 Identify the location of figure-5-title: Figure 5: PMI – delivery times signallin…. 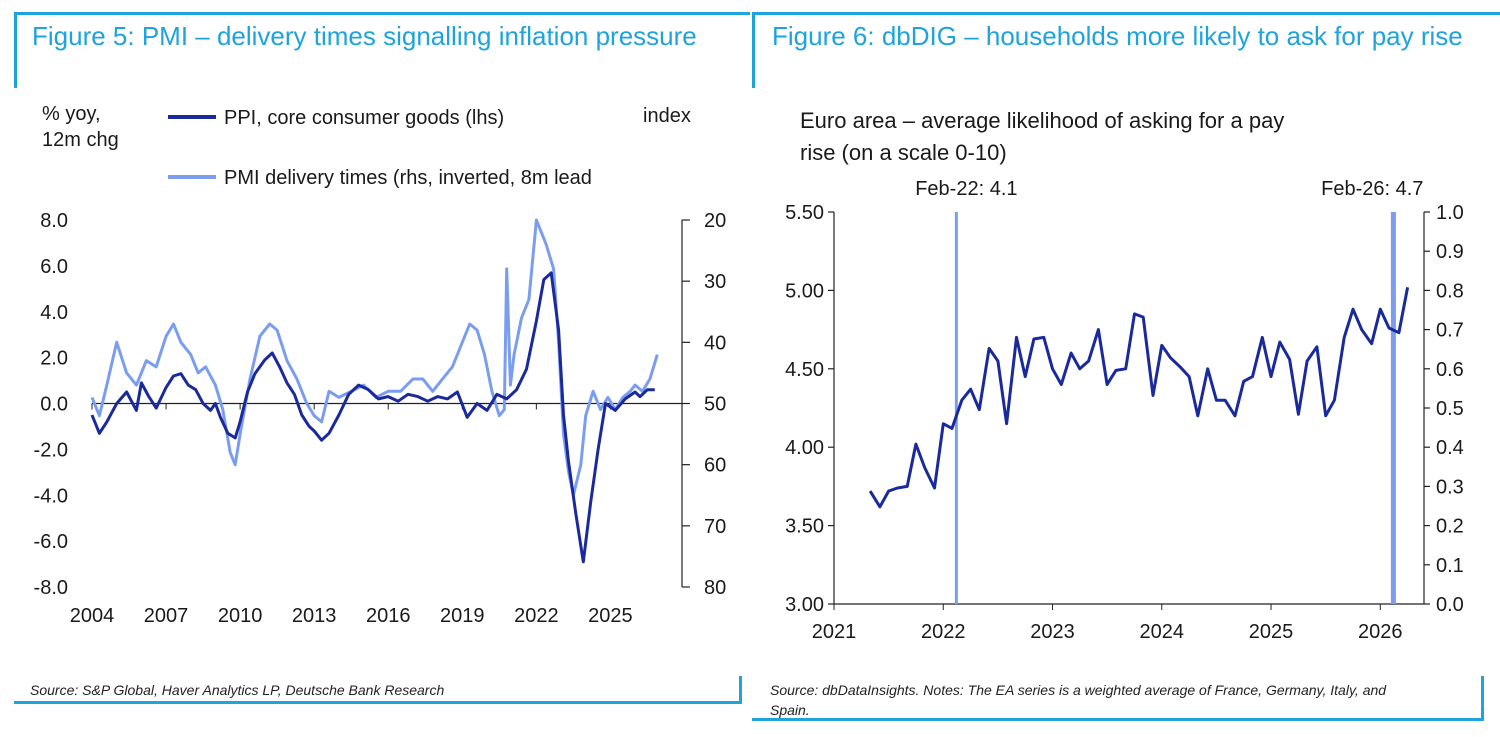
(364, 36).